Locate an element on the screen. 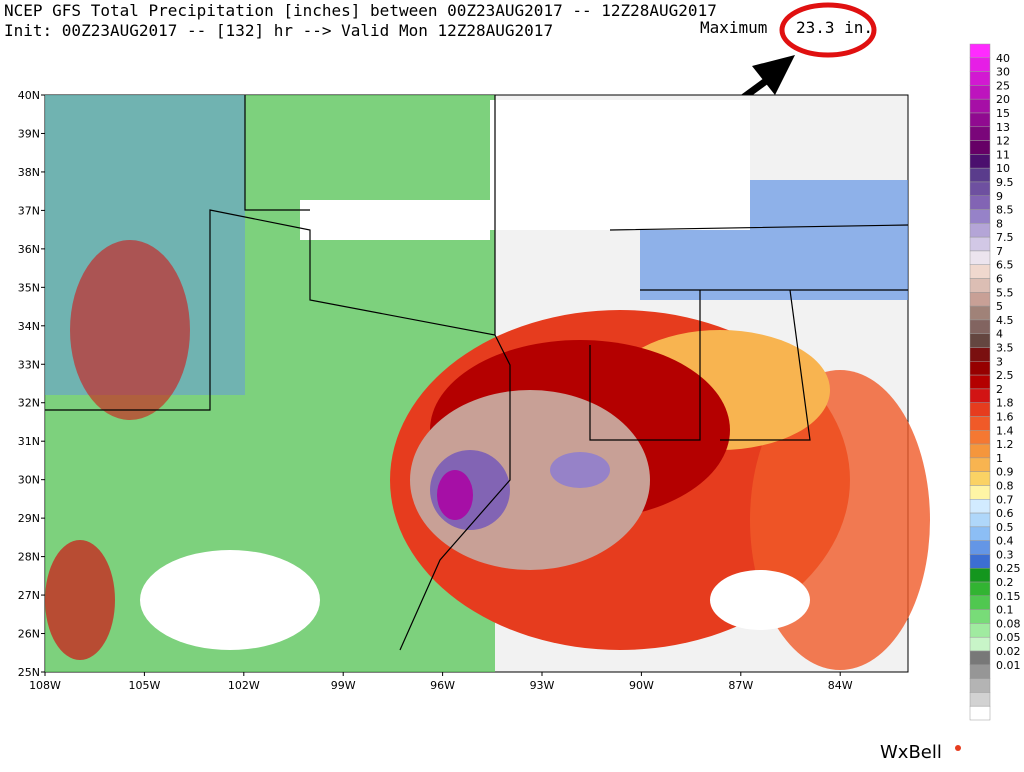  colorbar-label: 0.05 is located at coordinates (1008, 637).